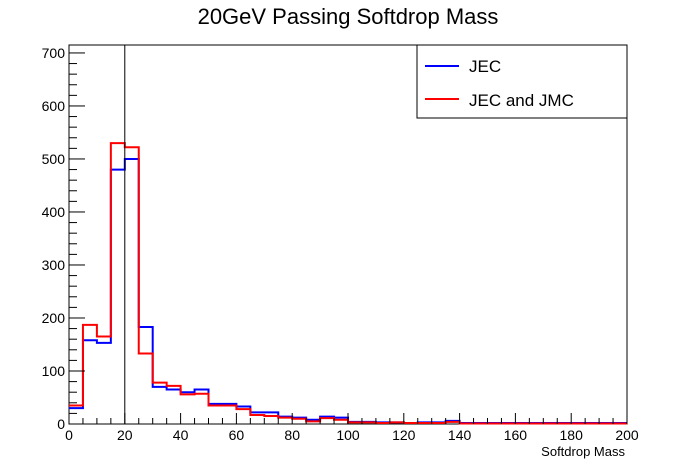  I want to click on y-tick-label: 500, so click(54, 159).